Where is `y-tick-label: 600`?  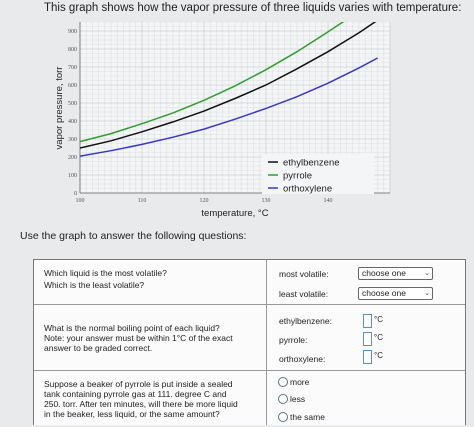
y-tick-label: 600 is located at coordinates (72, 86).